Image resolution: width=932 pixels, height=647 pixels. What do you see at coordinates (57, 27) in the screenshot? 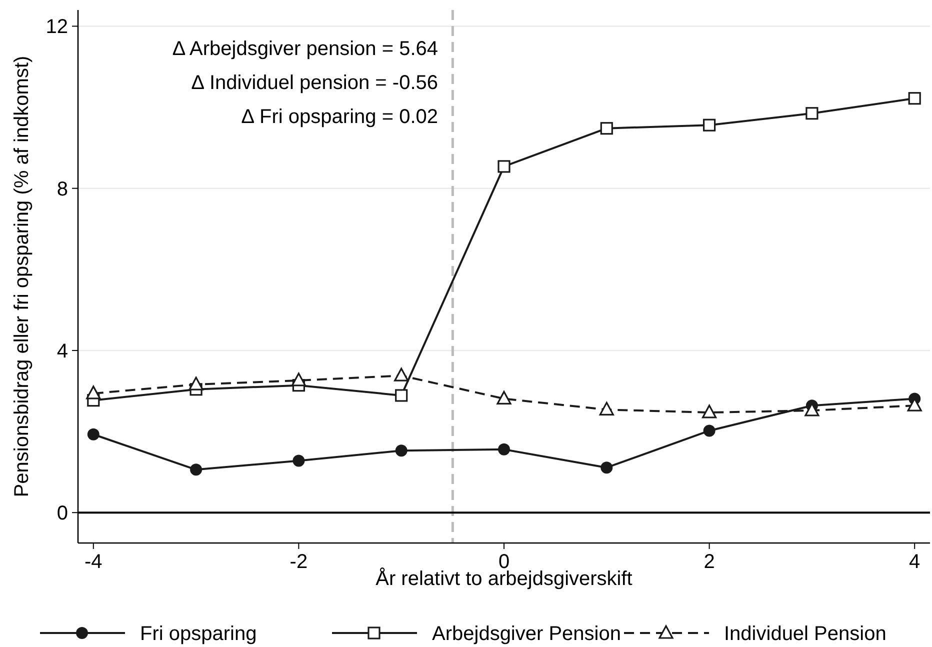
I see `y-tick-label: 12` at bounding box center [57, 27].